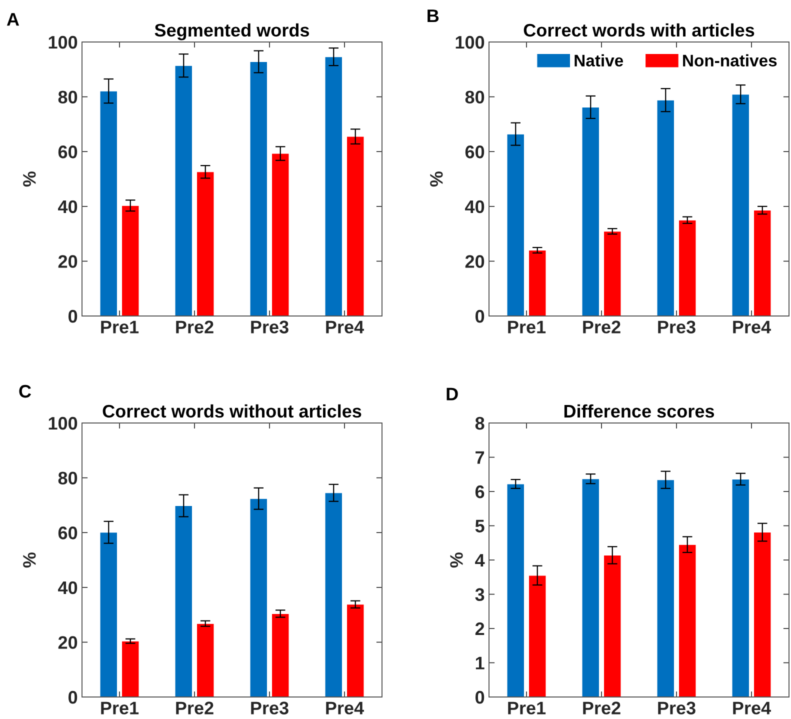 The width and height of the screenshot is (791, 719). What do you see at coordinates (480, 457) in the screenshot?
I see `y-tick-label: 7` at bounding box center [480, 457].